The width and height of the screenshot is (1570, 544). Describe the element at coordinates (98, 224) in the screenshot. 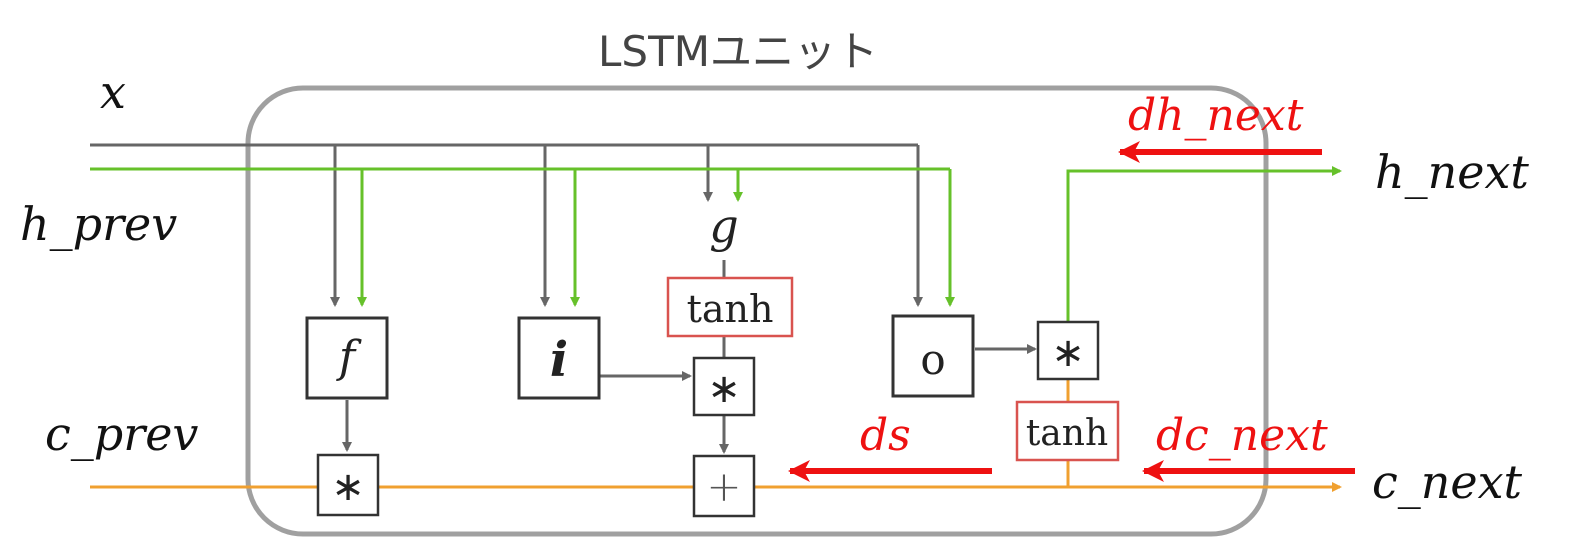

I see `h-prev-label: h_prev` at that location.